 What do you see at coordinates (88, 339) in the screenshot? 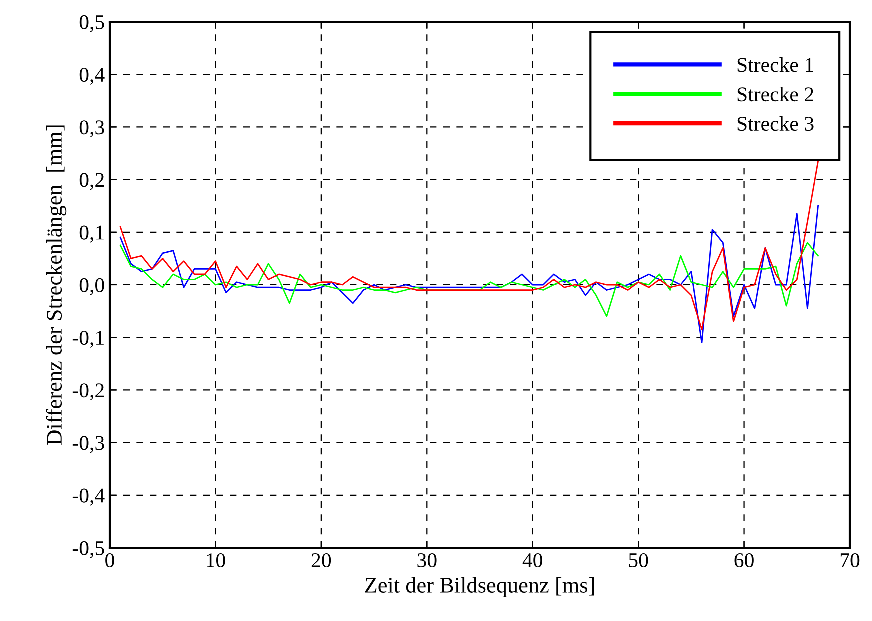
I see `y-tick-label: -0,1` at bounding box center [88, 339].